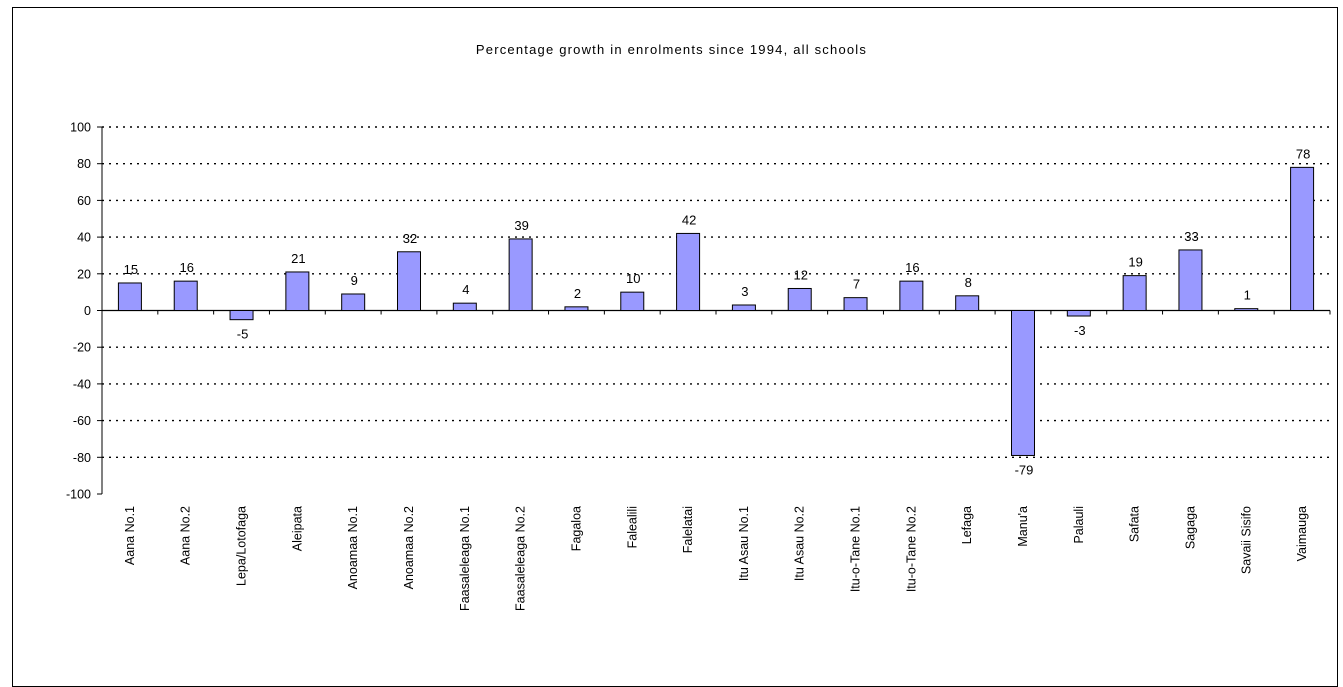 The image size is (1343, 687). I want to click on y-tick-label: 80, so click(84, 164).